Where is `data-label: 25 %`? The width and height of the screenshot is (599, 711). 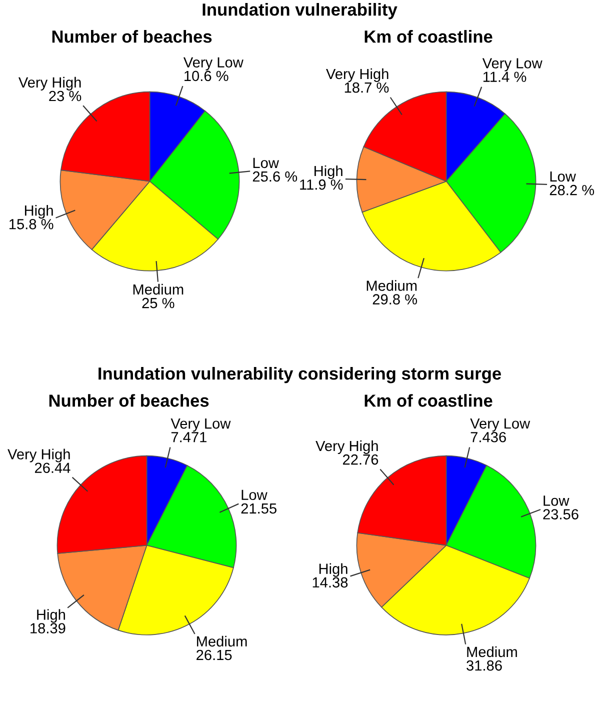 data-label: 25 % is located at coordinates (158, 303).